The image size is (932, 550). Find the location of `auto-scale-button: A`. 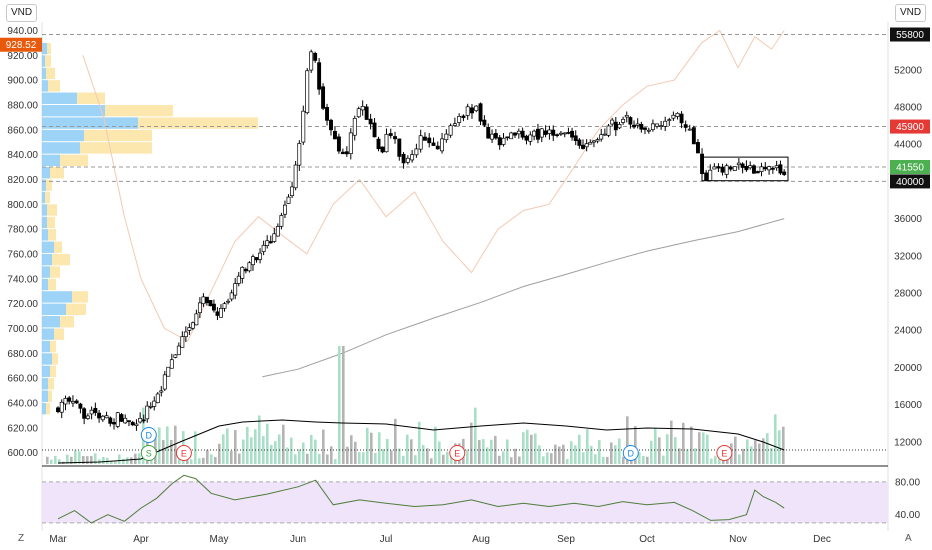

auto-scale-button: A is located at coordinates (908, 538).